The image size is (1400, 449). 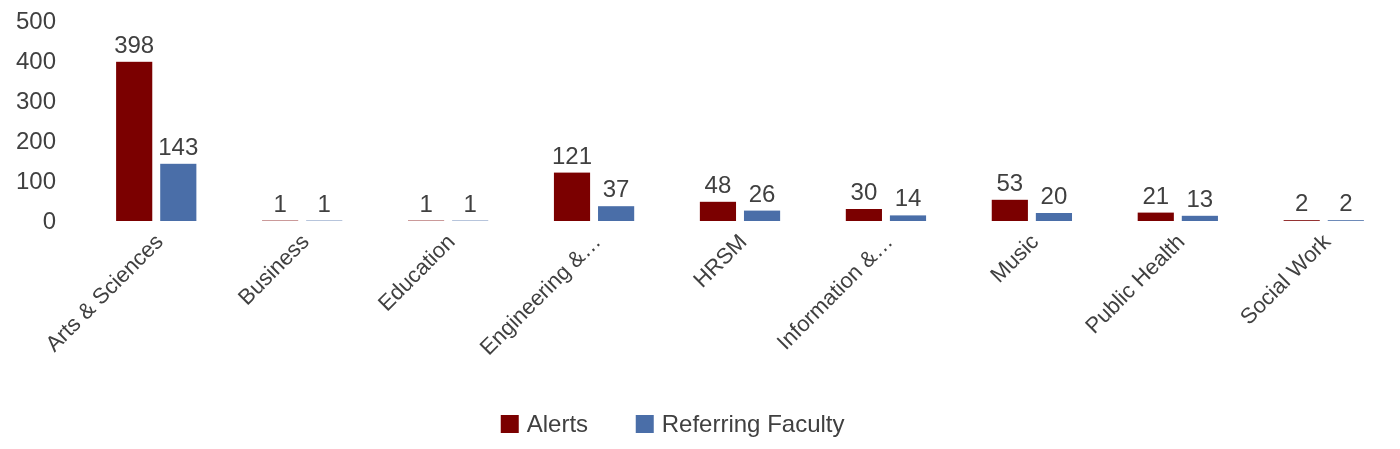 What do you see at coordinates (557, 423) in the screenshot?
I see `legend-label: Alerts` at bounding box center [557, 423].